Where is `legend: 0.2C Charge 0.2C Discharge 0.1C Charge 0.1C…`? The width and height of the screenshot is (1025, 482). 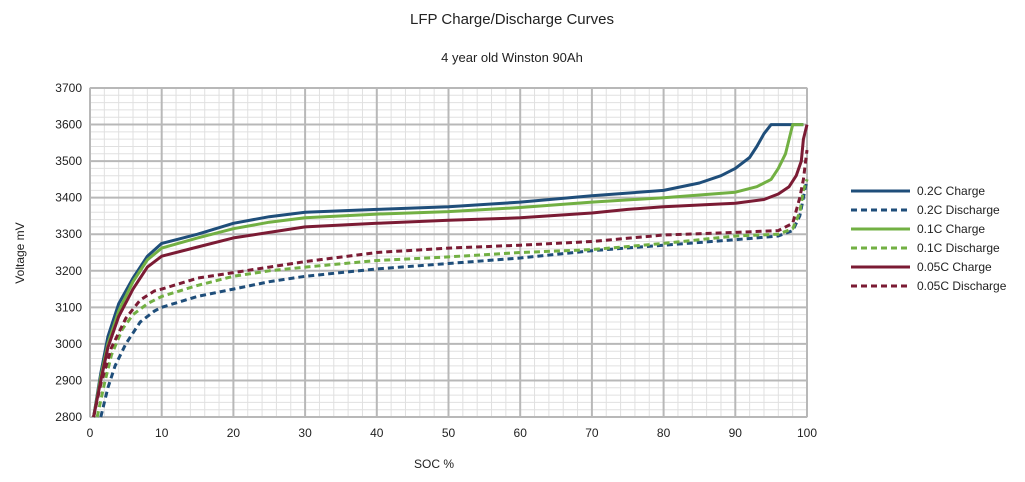
legend: 0.2C Charge 0.2C Discharge 0.1C Charge 0.1C… is located at coordinates (929, 238).